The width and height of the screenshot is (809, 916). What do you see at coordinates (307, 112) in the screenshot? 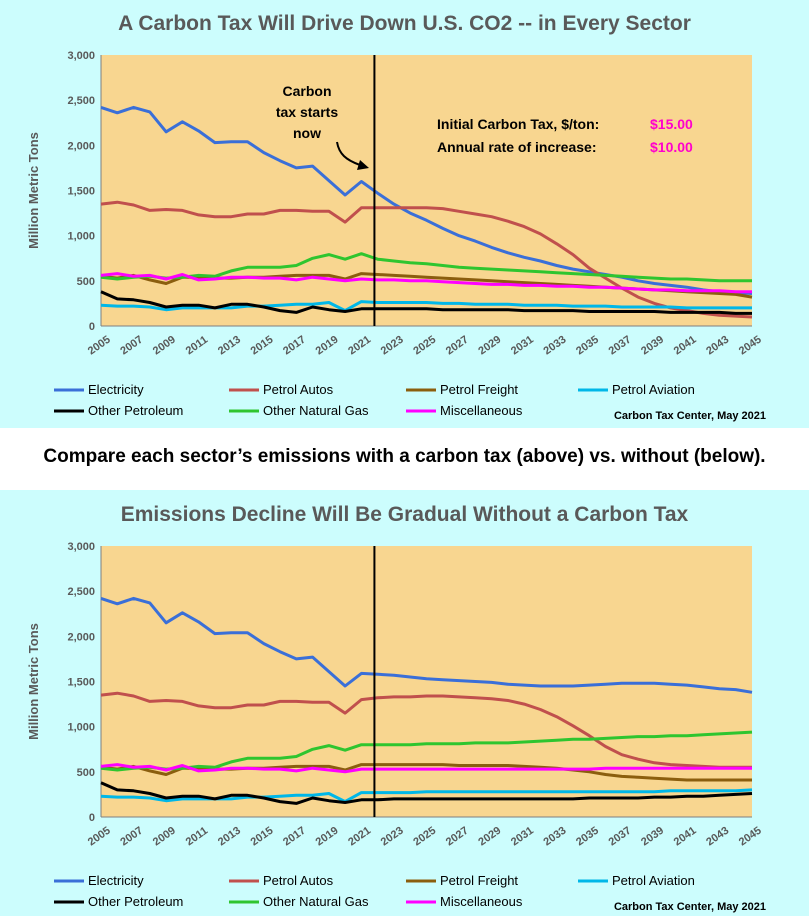
I see `carbon-tax-note-line: tax starts` at bounding box center [307, 112].